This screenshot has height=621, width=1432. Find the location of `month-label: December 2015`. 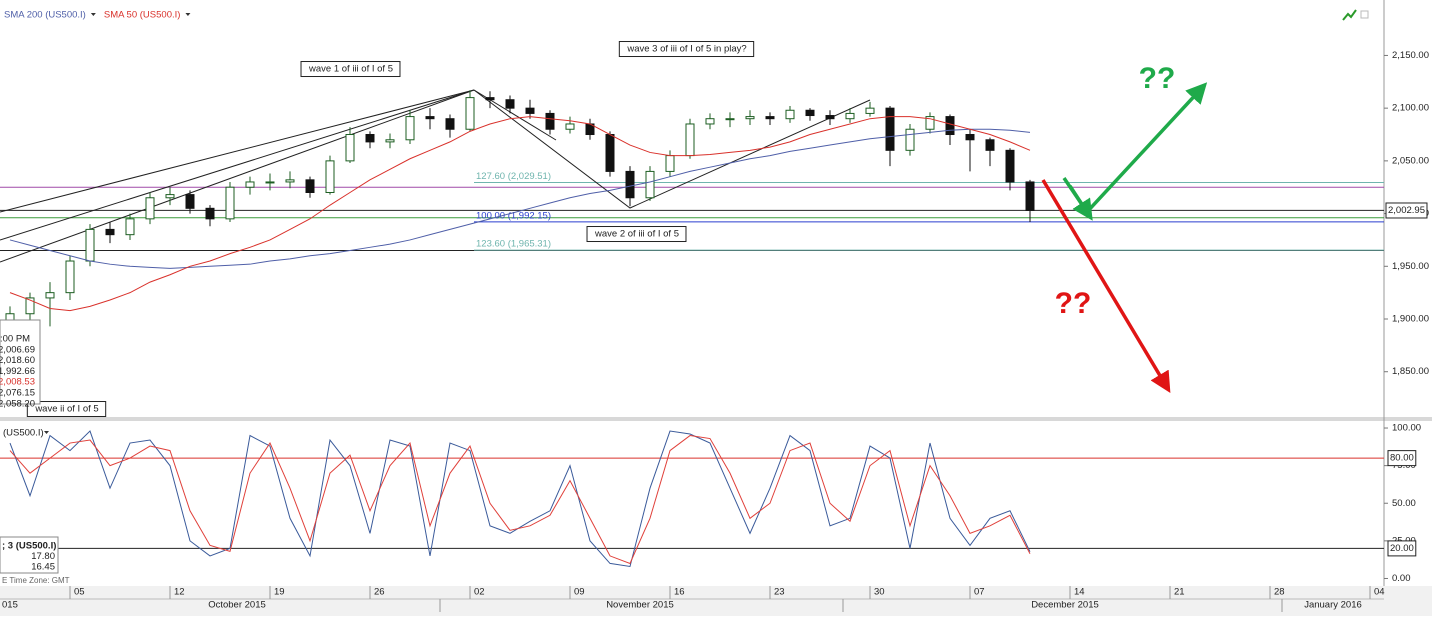

month-label: December 2015 is located at coordinates (1065, 605).